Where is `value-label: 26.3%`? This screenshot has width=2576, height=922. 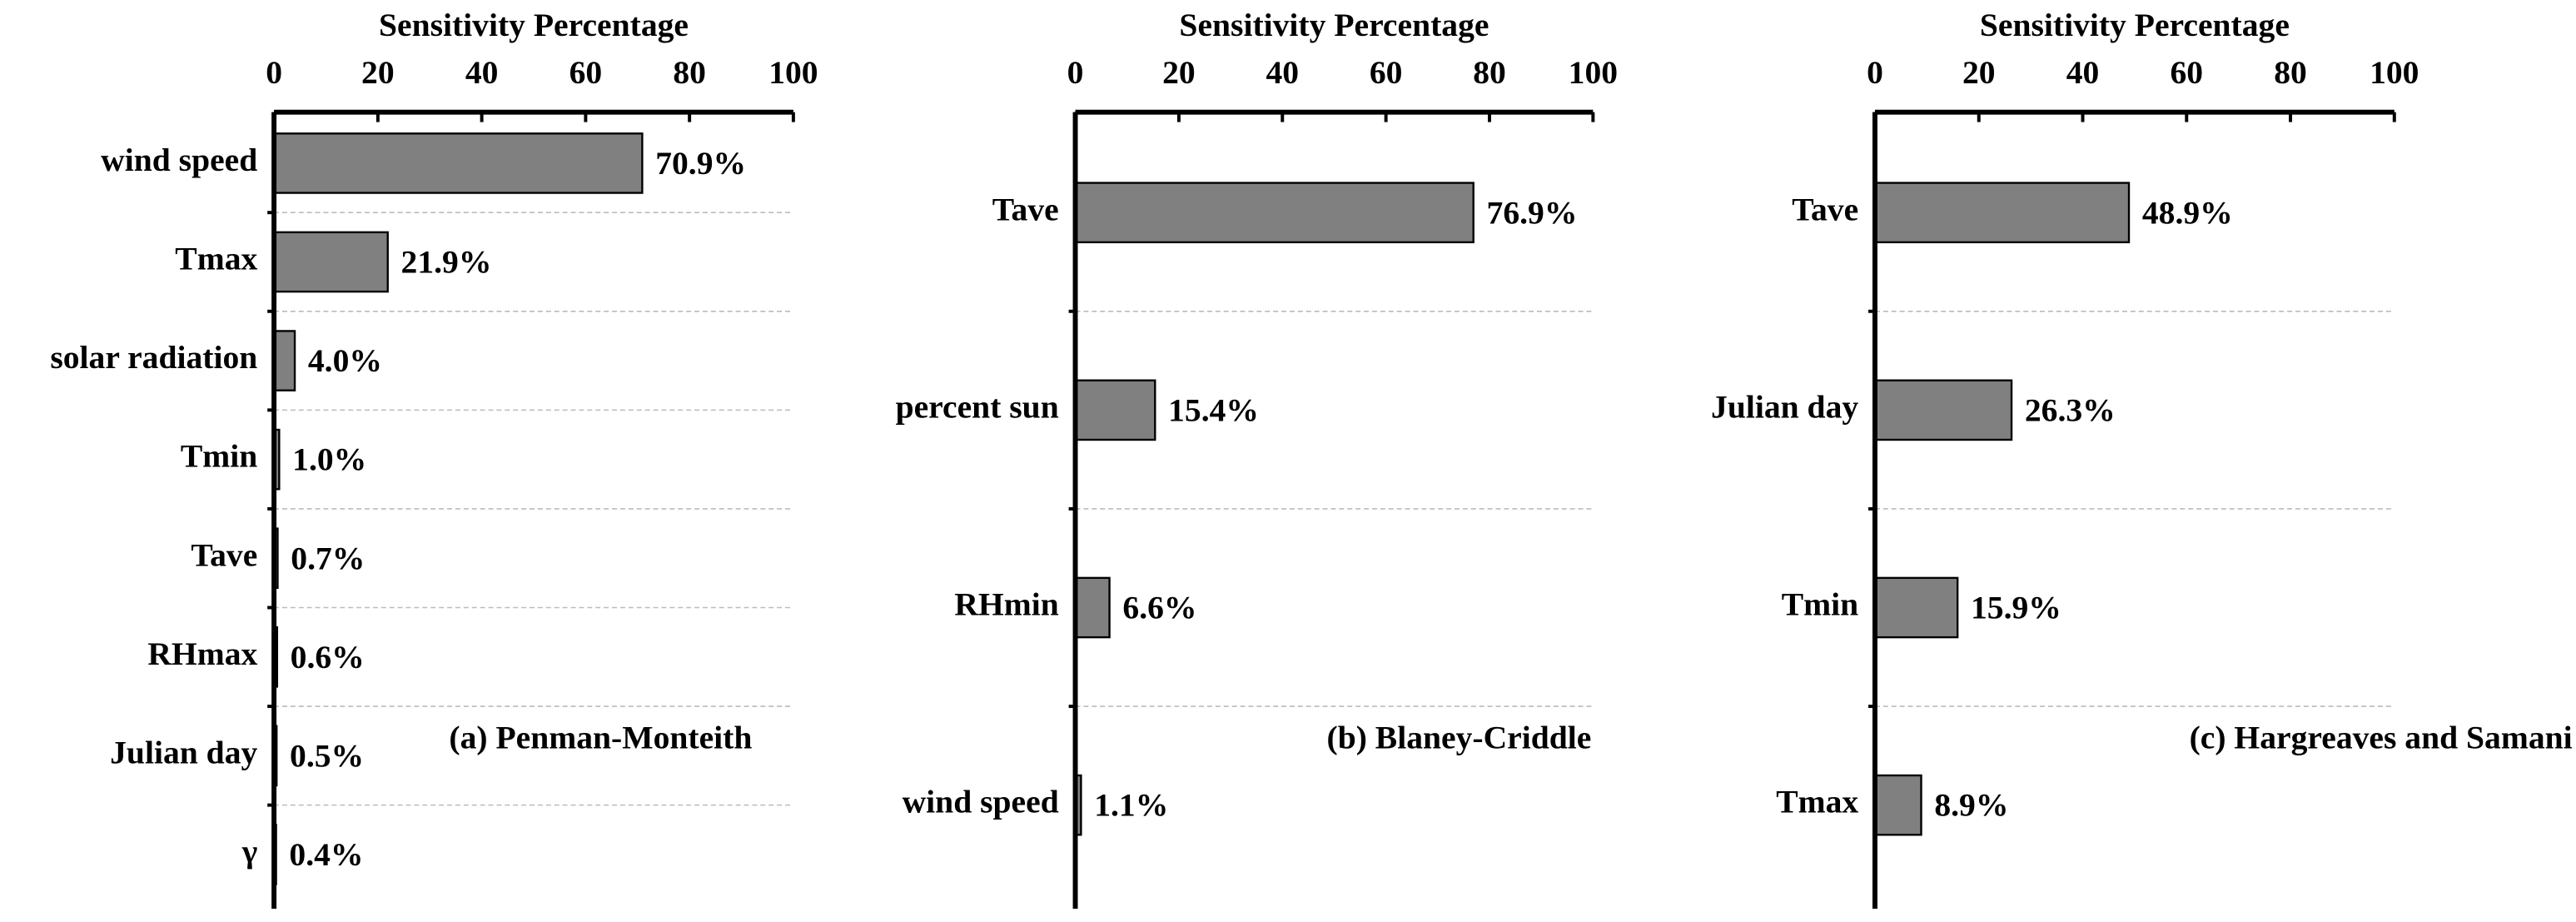
value-label: 26.3% is located at coordinates (2070, 409).